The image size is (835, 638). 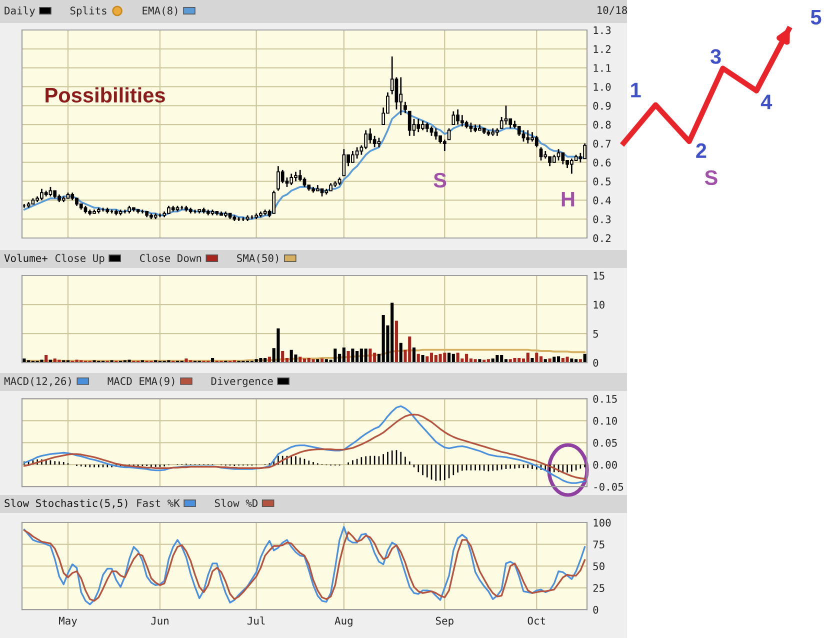 I want to click on y-tick-label: 0.4, so click(x=602, y=200).